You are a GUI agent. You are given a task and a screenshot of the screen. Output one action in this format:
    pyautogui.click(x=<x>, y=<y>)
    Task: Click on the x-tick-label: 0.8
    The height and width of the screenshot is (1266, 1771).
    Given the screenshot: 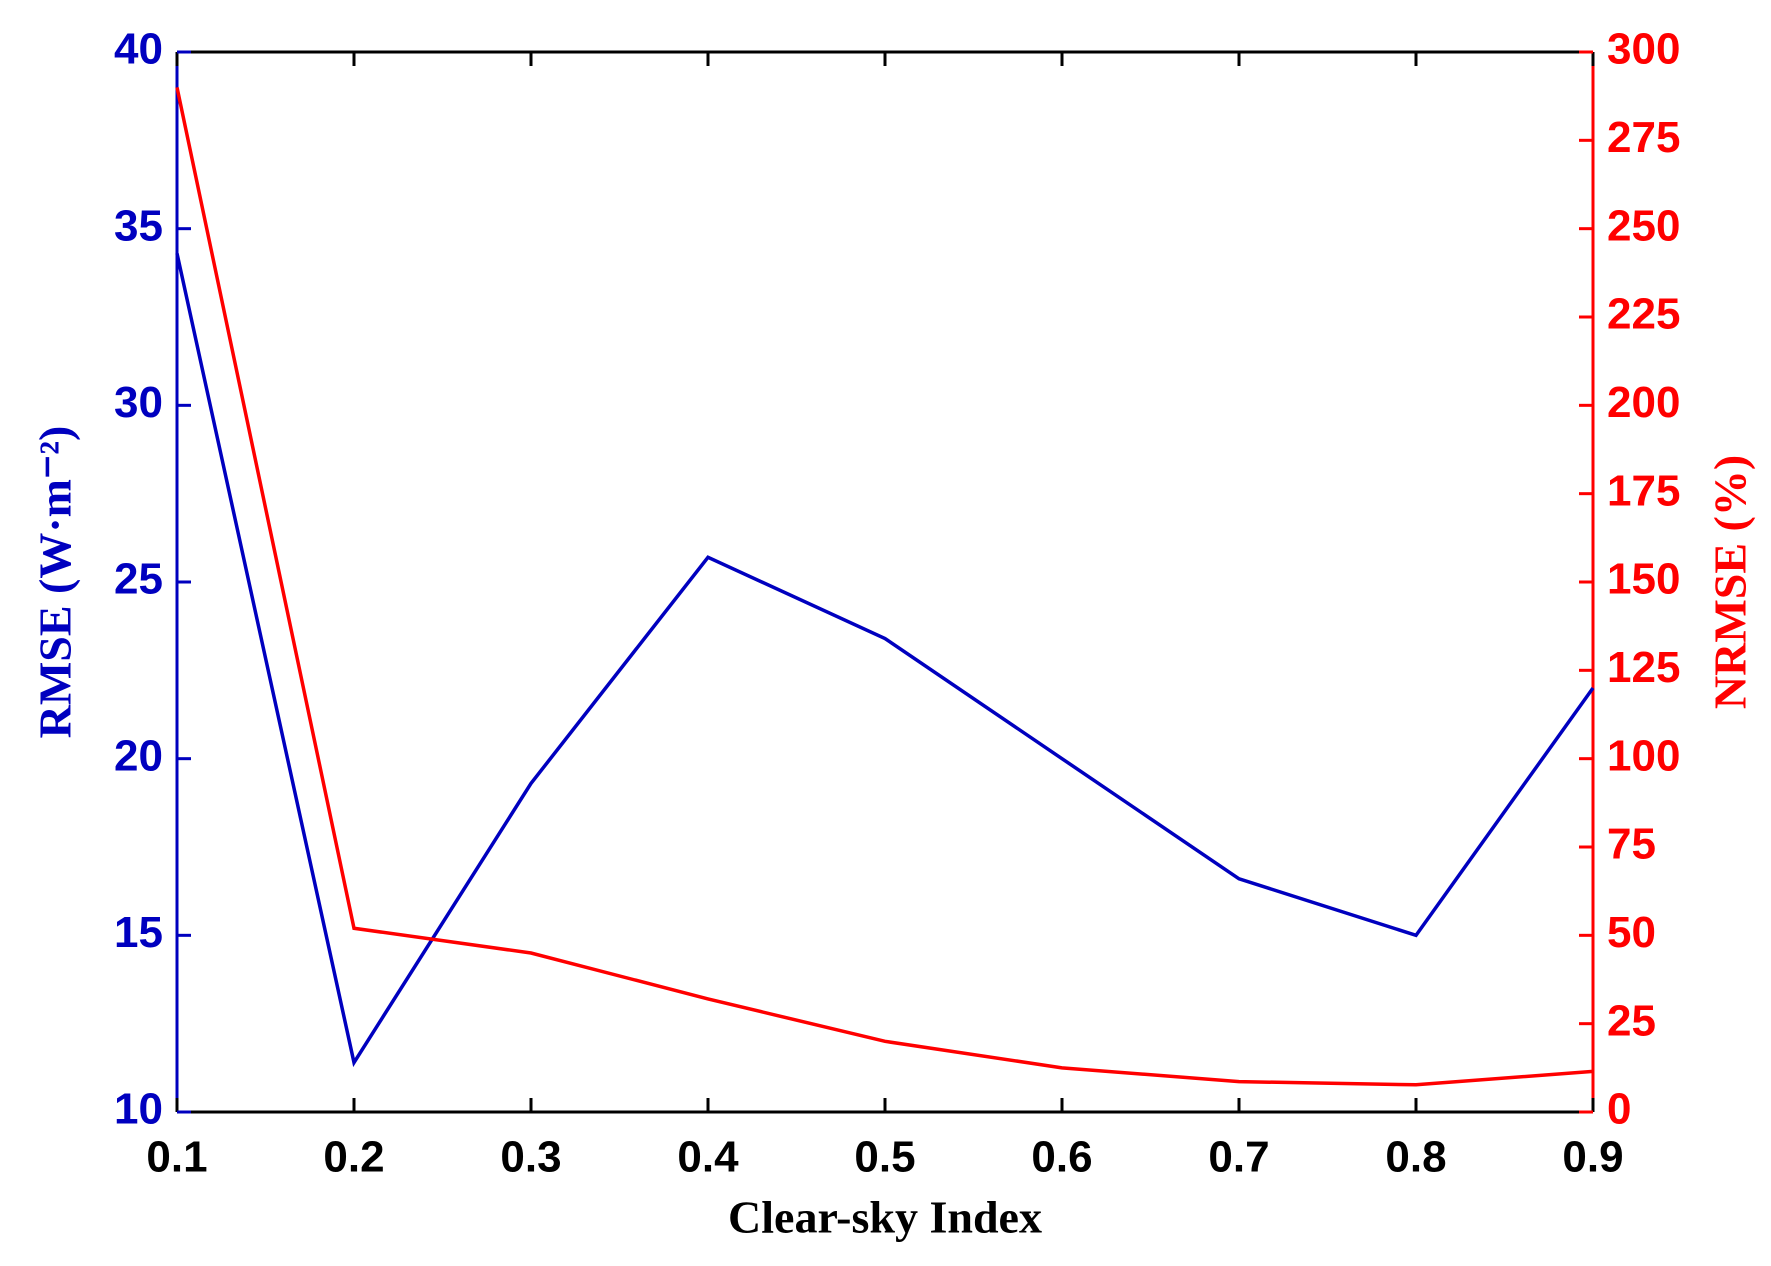 What is the action you would take?
    pyautogui.click(x=1415, y=1157)
    